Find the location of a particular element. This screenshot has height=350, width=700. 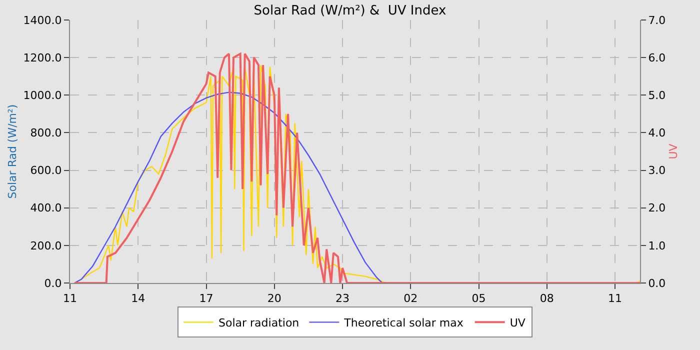

y-axis-title: Solar Rad (W/m²) is located at coordinates (12, 151).